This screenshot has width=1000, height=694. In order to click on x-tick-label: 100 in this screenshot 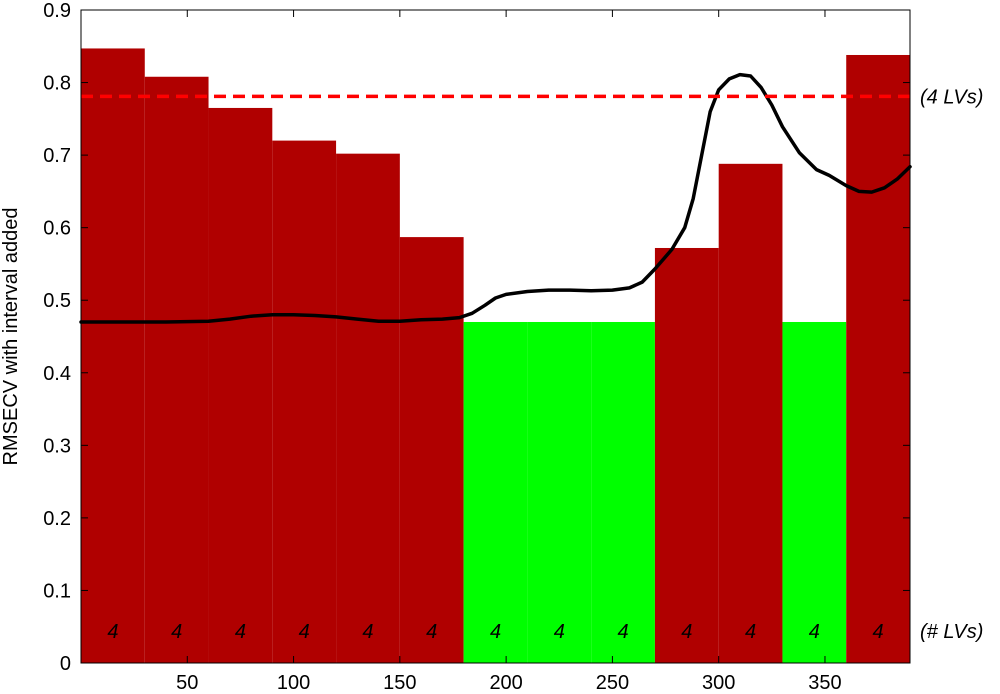, I will do `click(293, 683)`.